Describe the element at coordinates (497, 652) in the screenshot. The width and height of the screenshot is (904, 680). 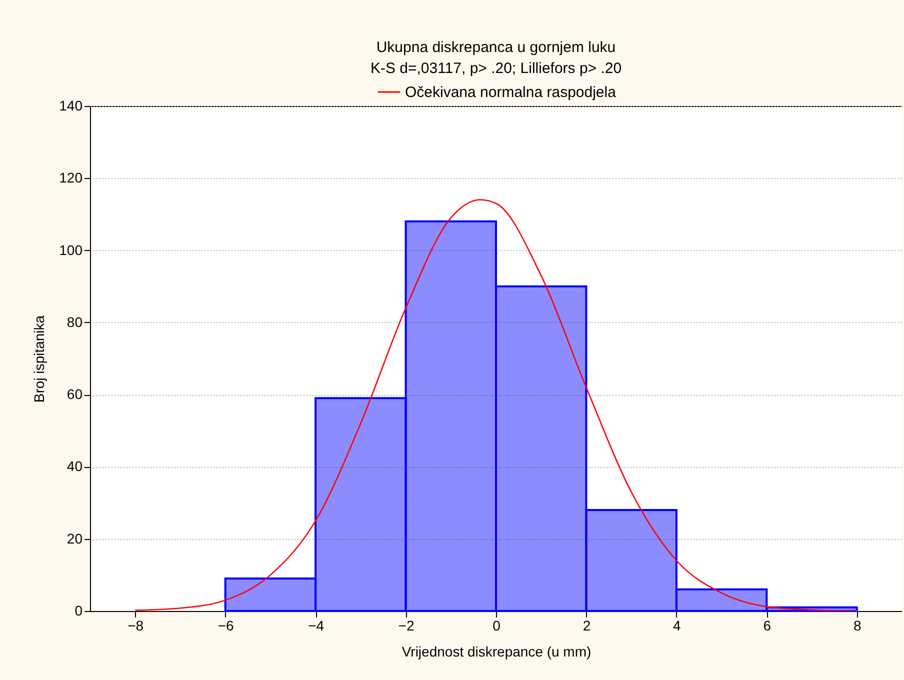
I see `x-axis-title: Vrijednost diskrepance (u mm)` at that location.